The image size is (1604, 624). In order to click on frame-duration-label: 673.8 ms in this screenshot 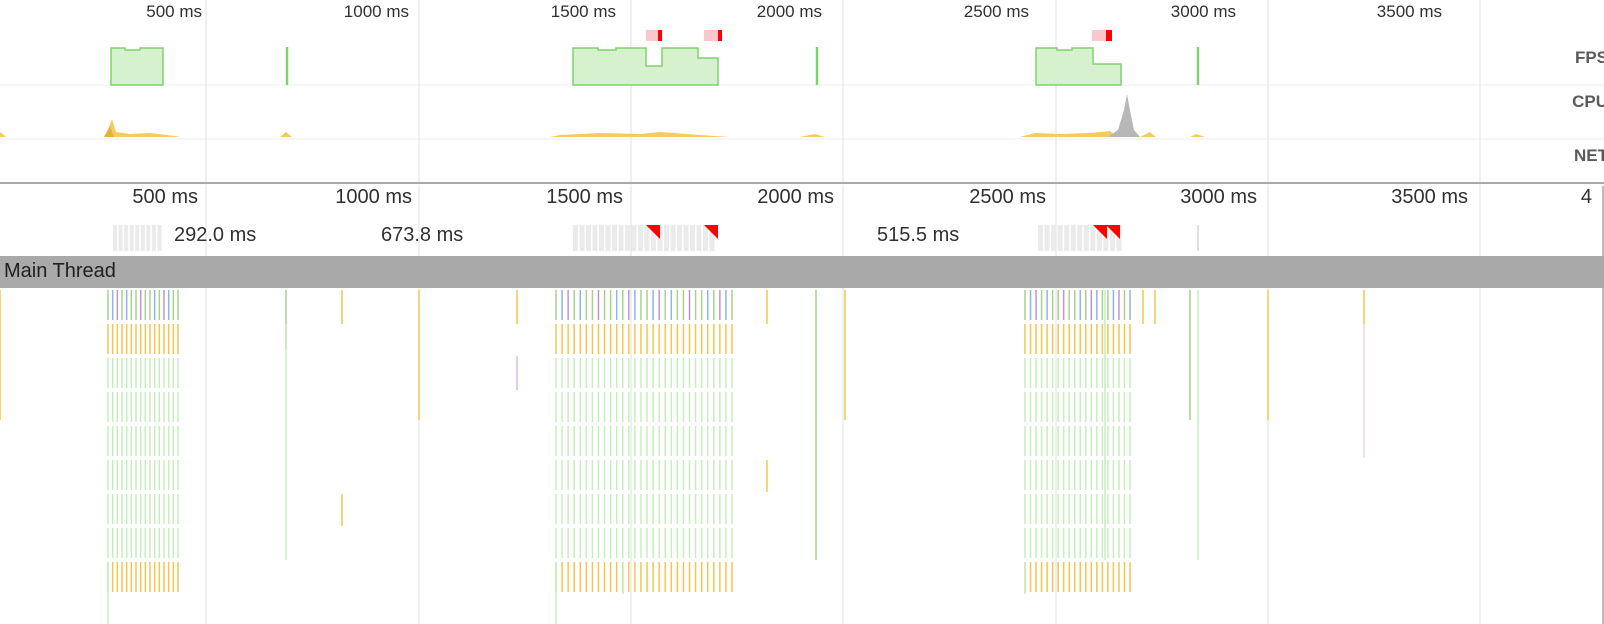, I will do `click(422, 235)`.